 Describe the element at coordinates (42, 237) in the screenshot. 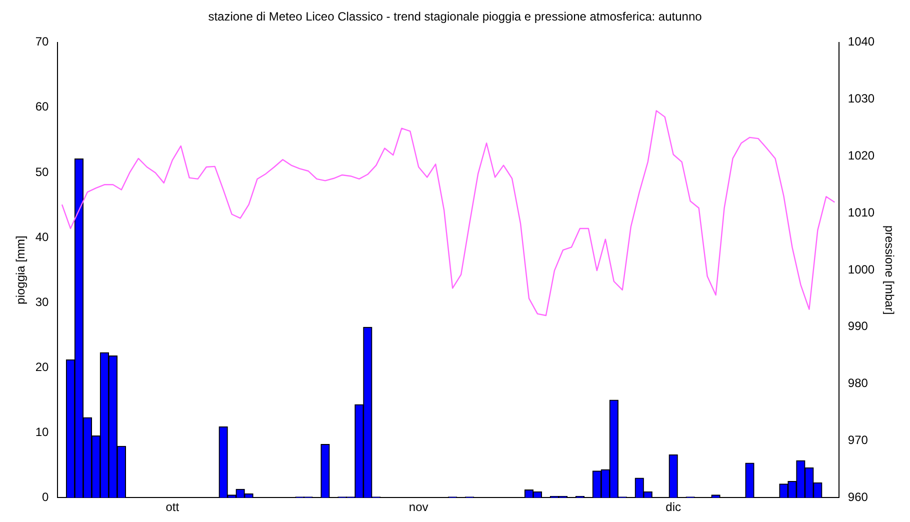

I see `y-tick-label: 40` at that location.